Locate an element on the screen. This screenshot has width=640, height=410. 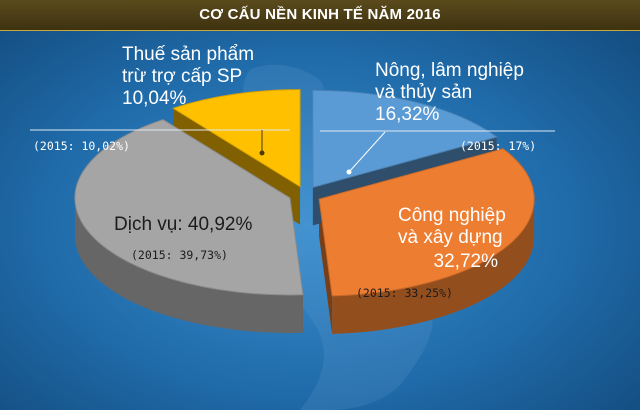
slice-value-cong: 32,72% is located at coordinates (465, 261).